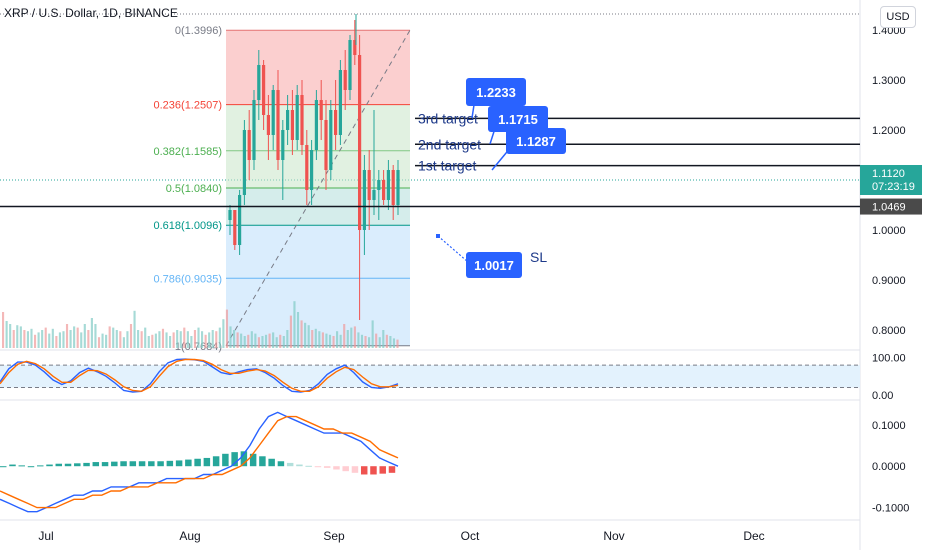  I want to click on callout-text: 1.0017, so click(494, 265).